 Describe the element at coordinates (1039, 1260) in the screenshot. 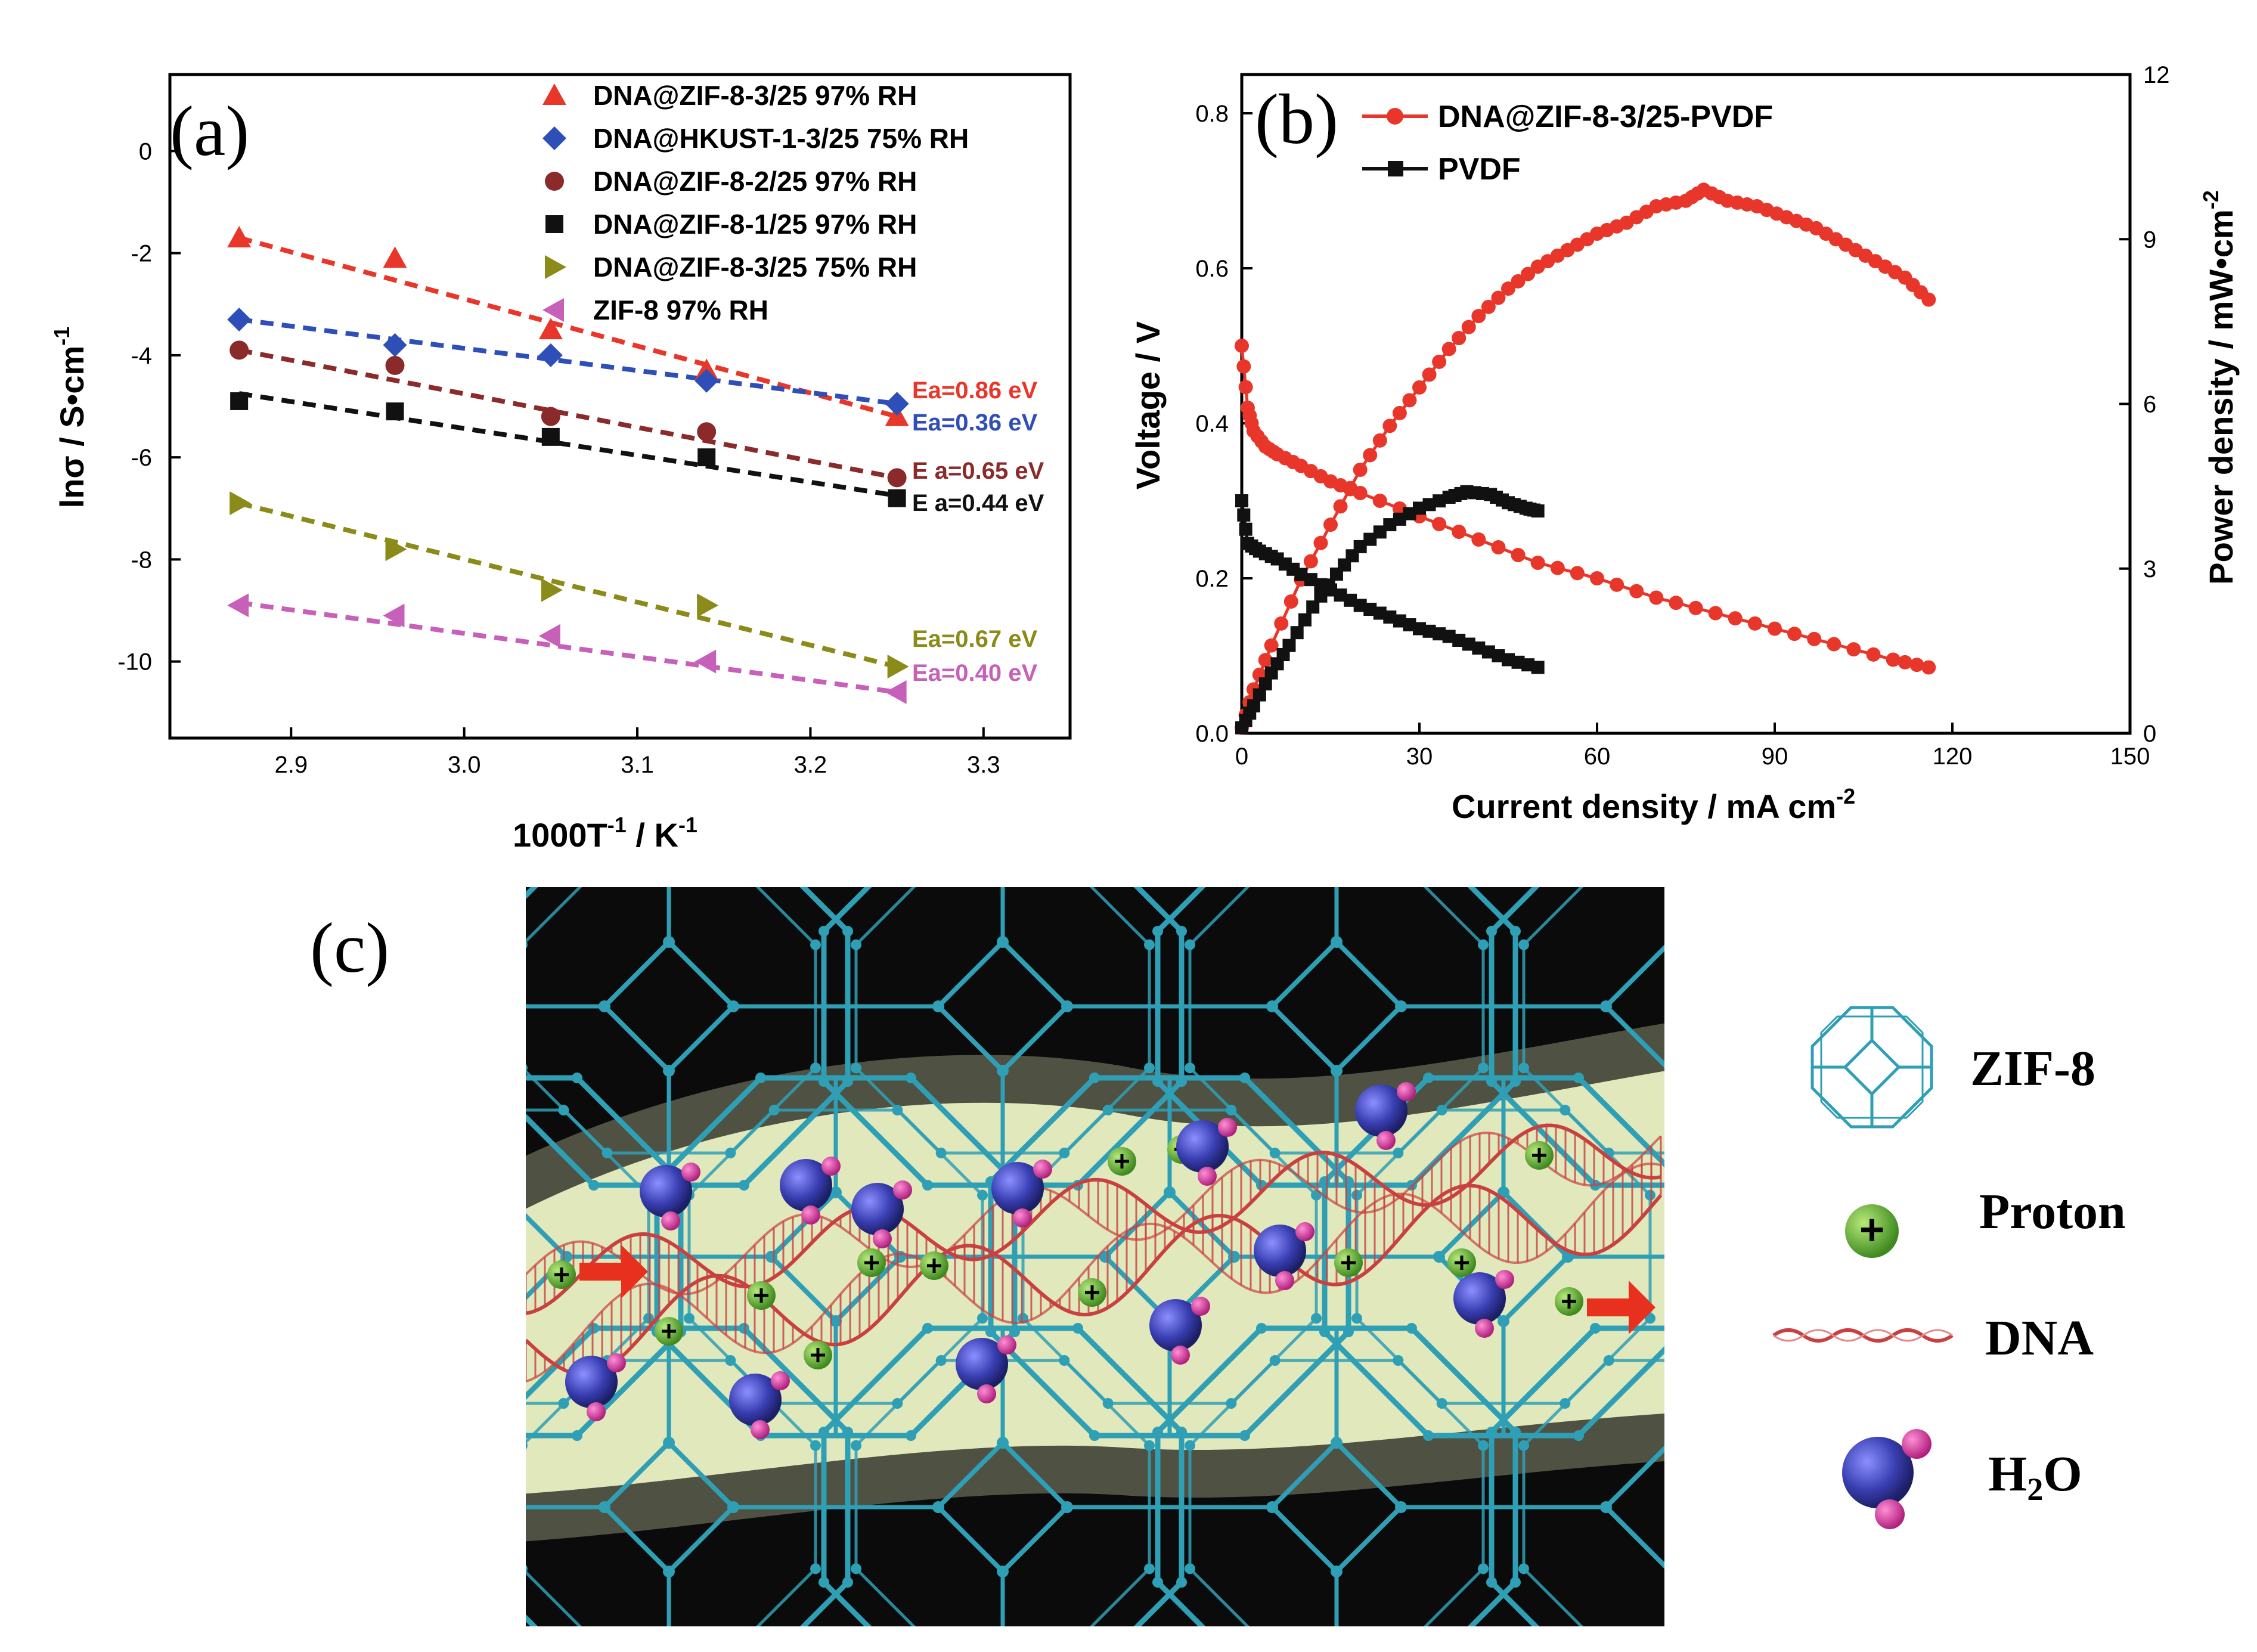

I see `water-molecules` at that location.